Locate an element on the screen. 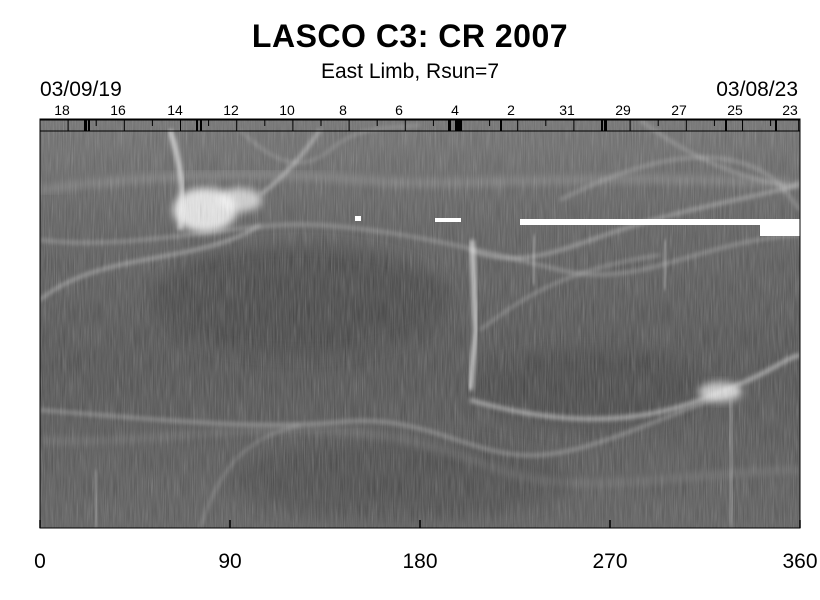  day-label: 25 is located at coordinates (735, 110).